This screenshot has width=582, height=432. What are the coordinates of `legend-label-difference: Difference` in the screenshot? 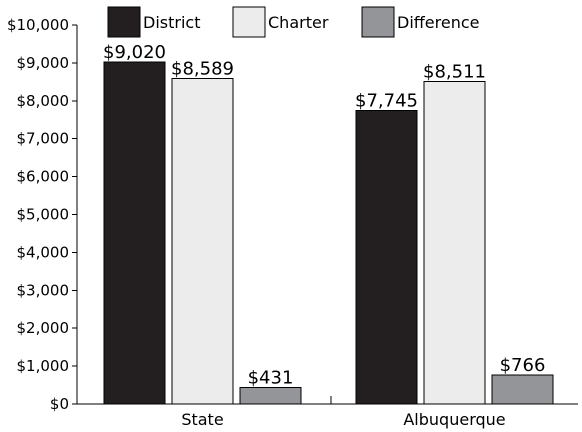 It's located at (438, 22).